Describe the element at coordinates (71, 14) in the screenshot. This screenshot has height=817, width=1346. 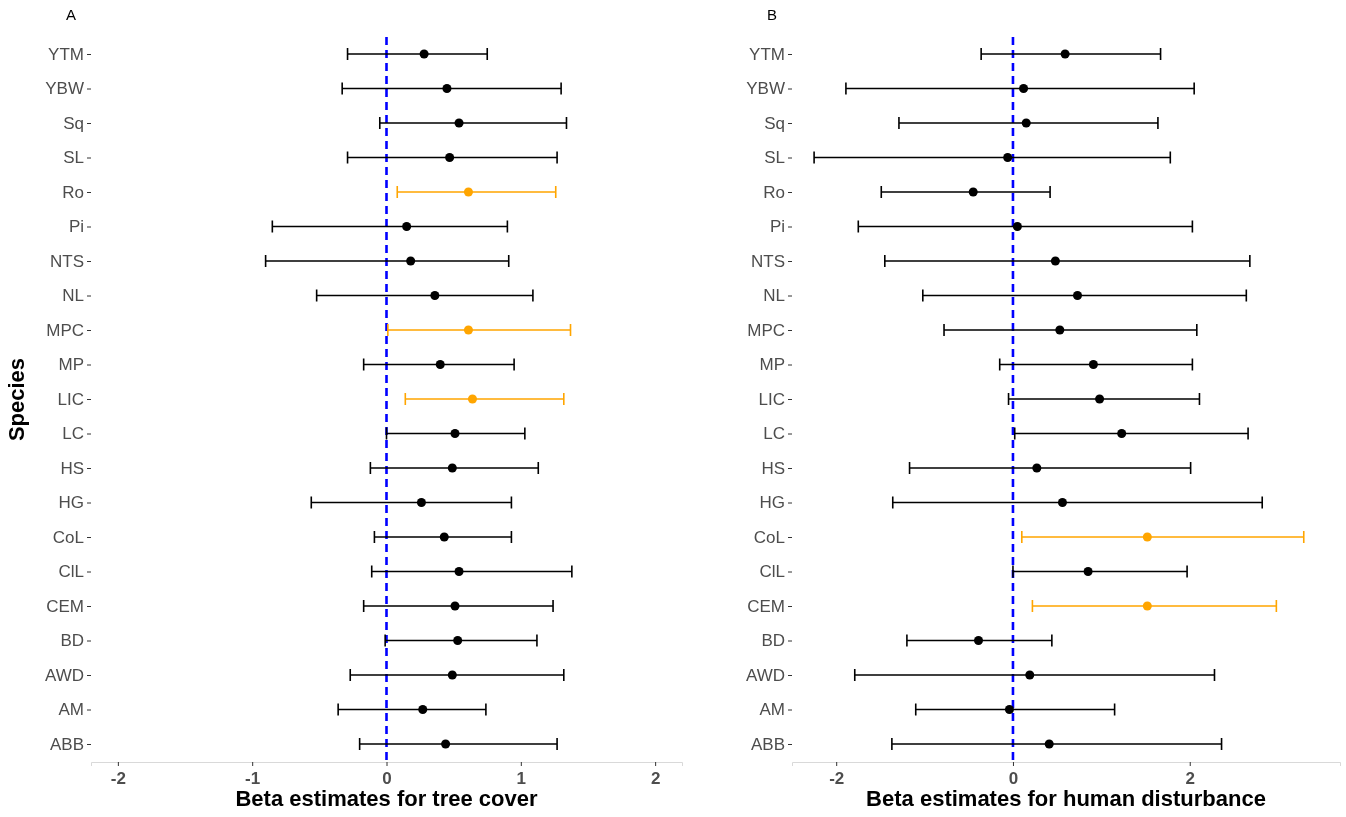
I see `chart-title: A` at that location.